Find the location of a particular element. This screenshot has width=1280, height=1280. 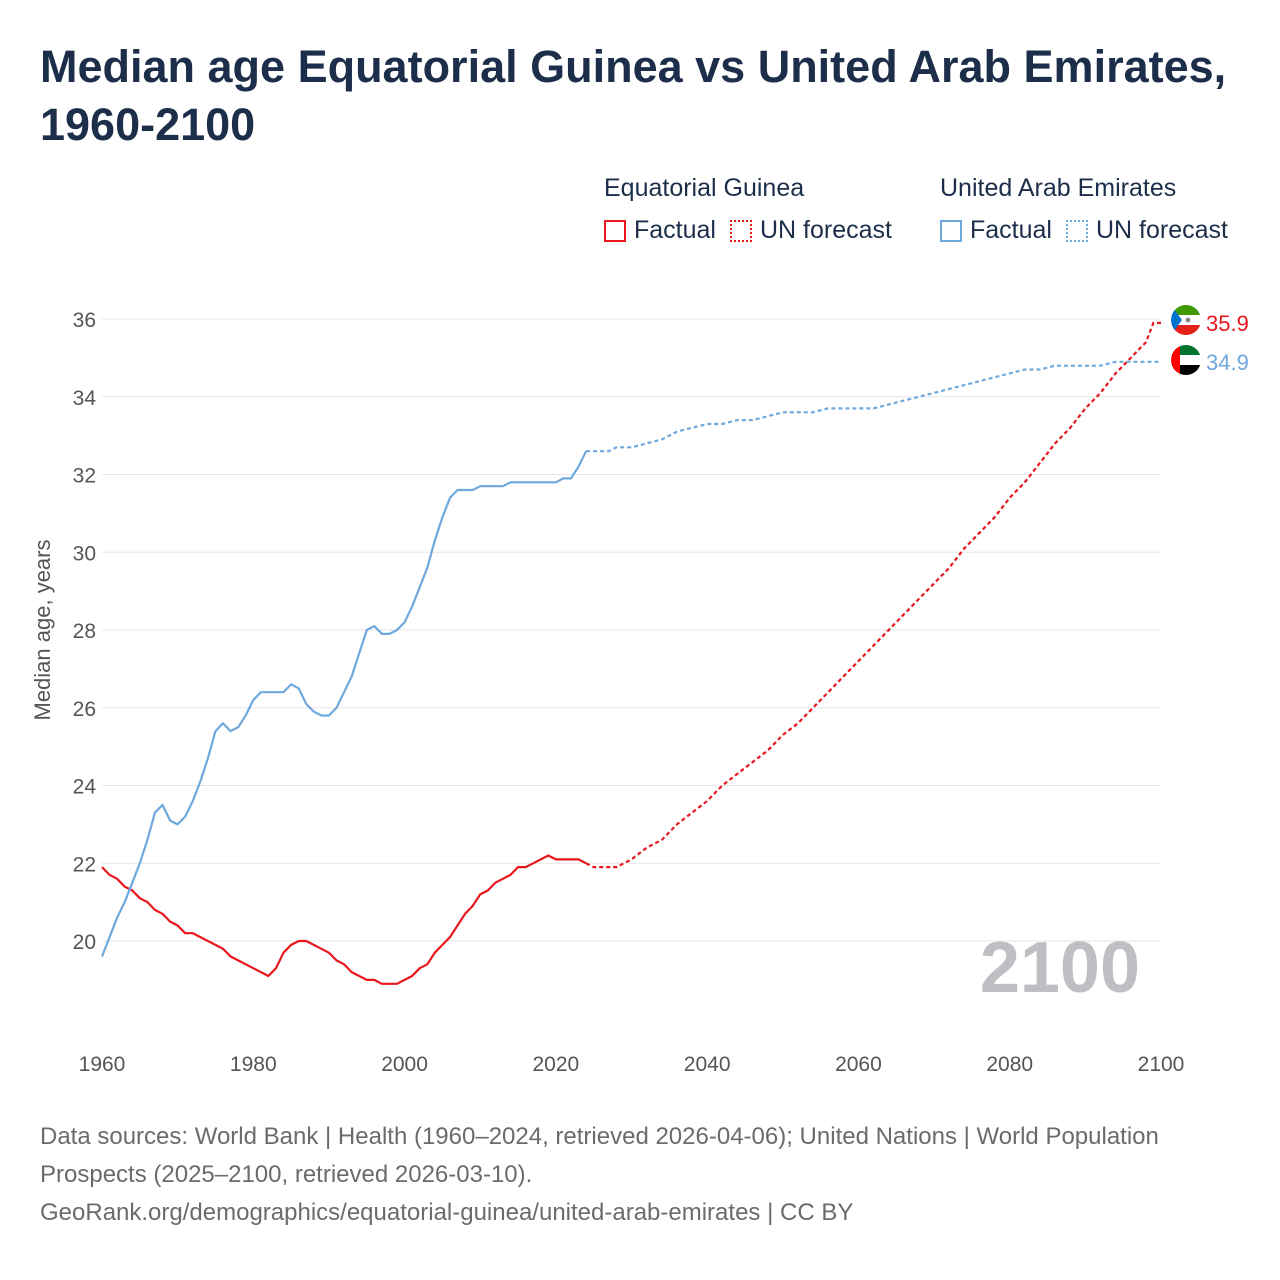

x-tick-label: 2100 is located at coordinates (1161, 1064).